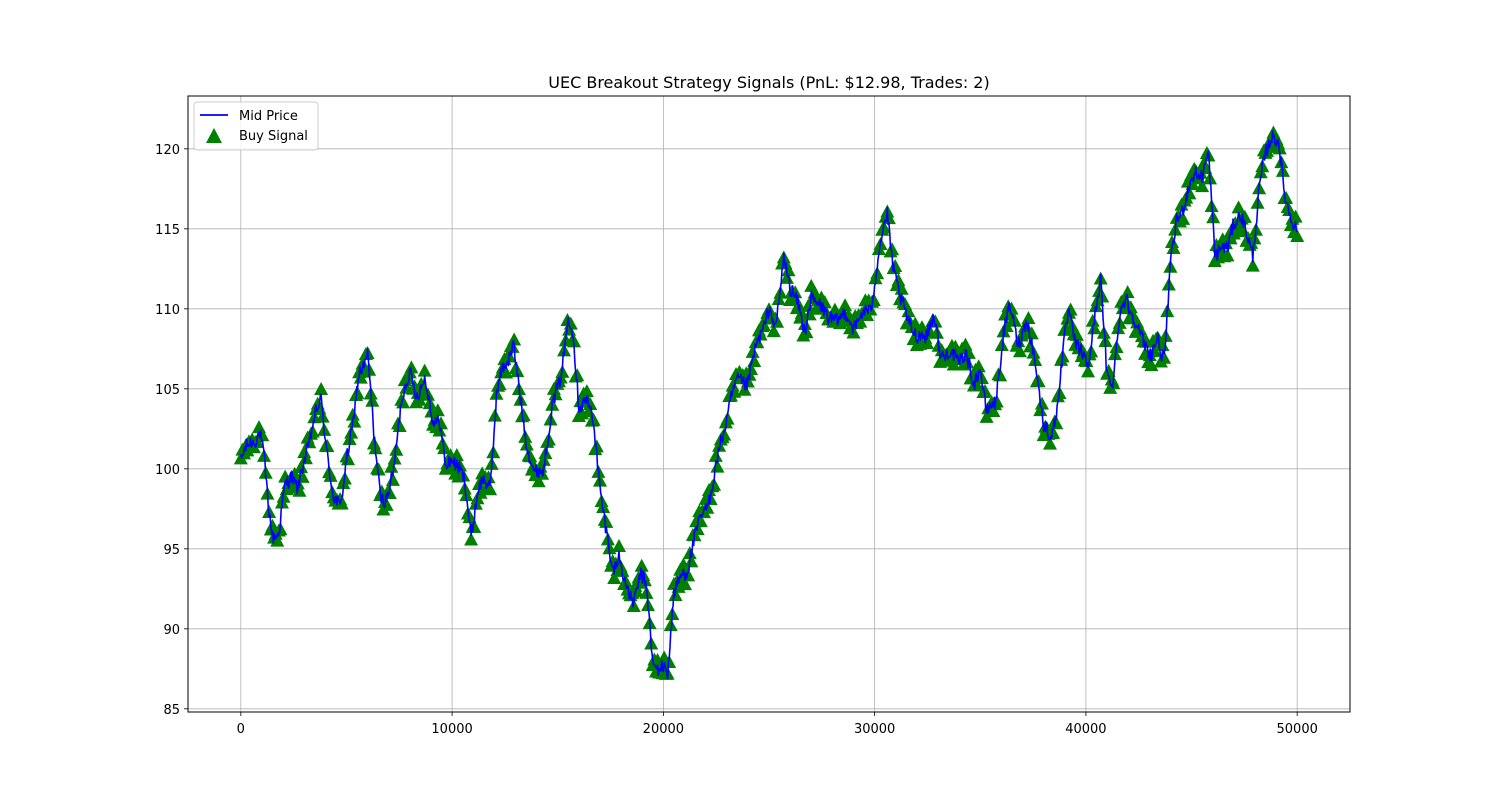 The height and width of the screenshot is (800, 1500). I want to click on x-tick-label: 40000, so click(1085, 729).